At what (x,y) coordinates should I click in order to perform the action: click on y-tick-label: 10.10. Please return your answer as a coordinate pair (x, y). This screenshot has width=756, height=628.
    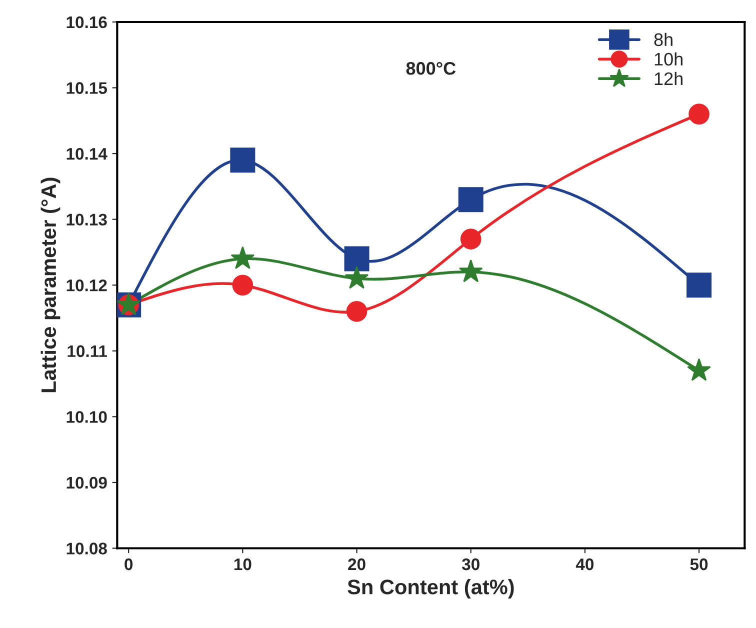
    Looking at the image, I should click on (86, 417).